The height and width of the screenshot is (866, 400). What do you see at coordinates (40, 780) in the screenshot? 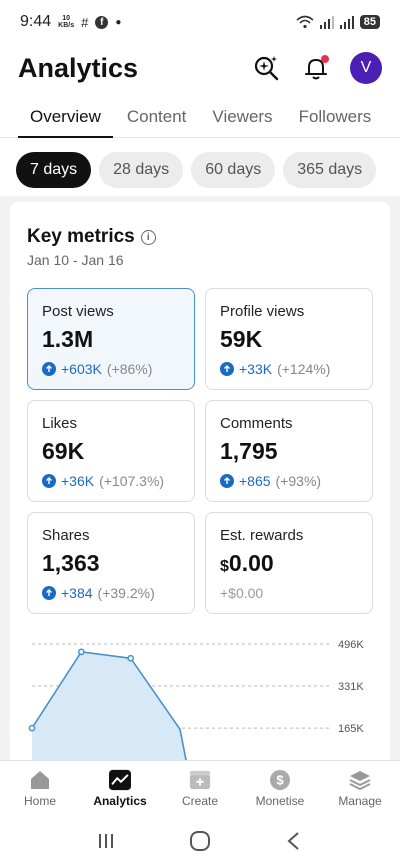
I see `home-icon` at bounding box center [40, 780].